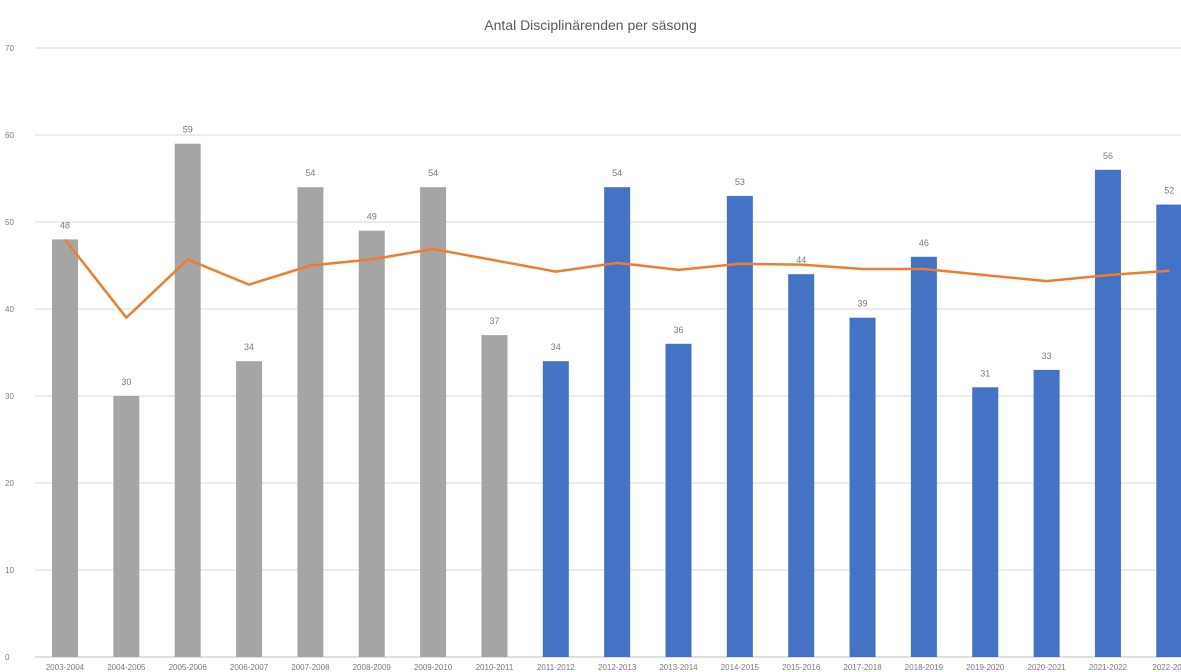 Image resolution: width=1181 pixels, height=672 pixels. What do you see at coordinates (1169, 191) in the screenshot?
I see `data-label: 52` at bounding box center [1169, 191].